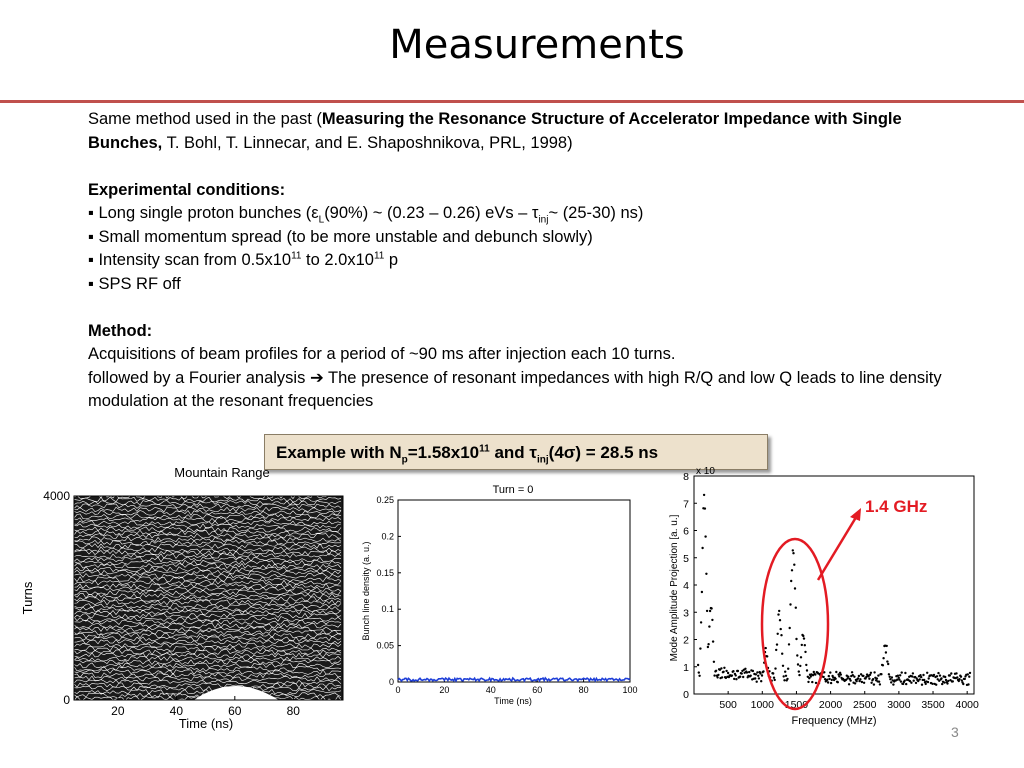  What do you see at coordinates (686, 559) in the screenshot?
I see `y-tick-label: 5` at bounding box center [686, 559].